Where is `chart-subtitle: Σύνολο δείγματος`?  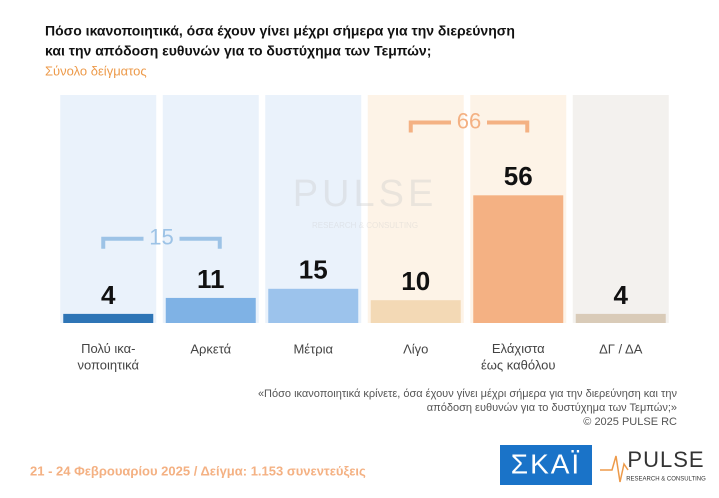 chart-subtitle: Σύνολο δείγματος is located at coordinates (96, 70).